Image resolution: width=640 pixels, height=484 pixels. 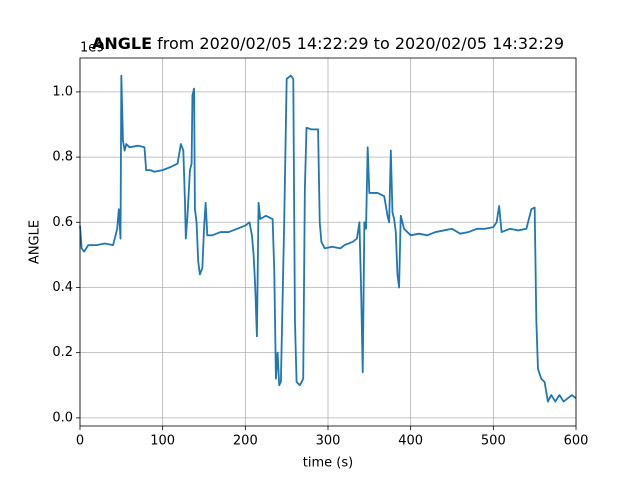 What do you see at coordinates (245, 441) in the screenshot?
I see `x-tick-label: 200` at bounding box center [245, 441].